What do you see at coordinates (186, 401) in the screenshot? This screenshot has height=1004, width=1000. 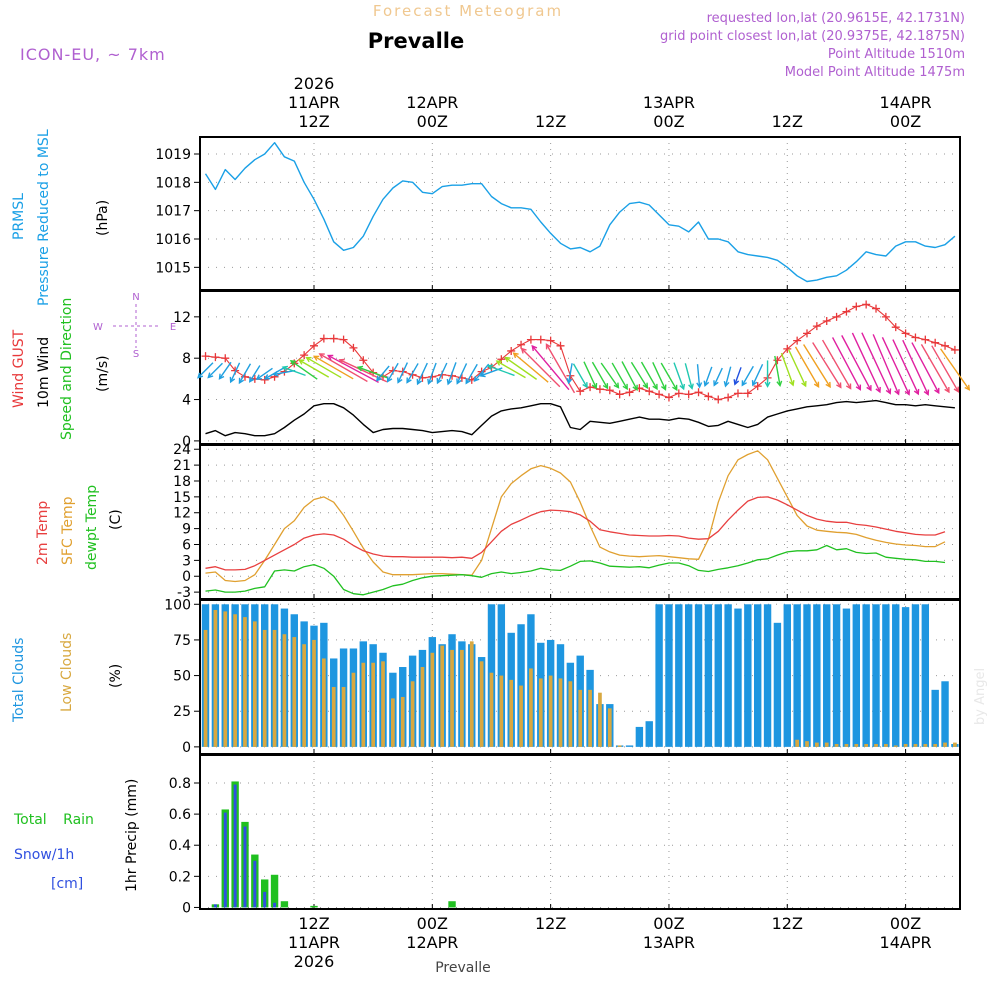 I see `wind-ytick-label: 4` at bounding box center [186, 401].